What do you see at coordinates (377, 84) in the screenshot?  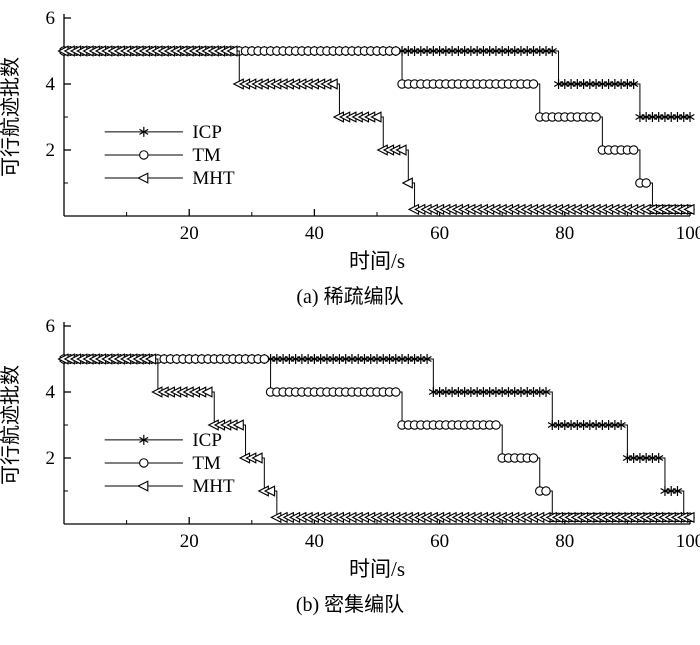 I see `series-ICP` at bounding box center [377, 84].